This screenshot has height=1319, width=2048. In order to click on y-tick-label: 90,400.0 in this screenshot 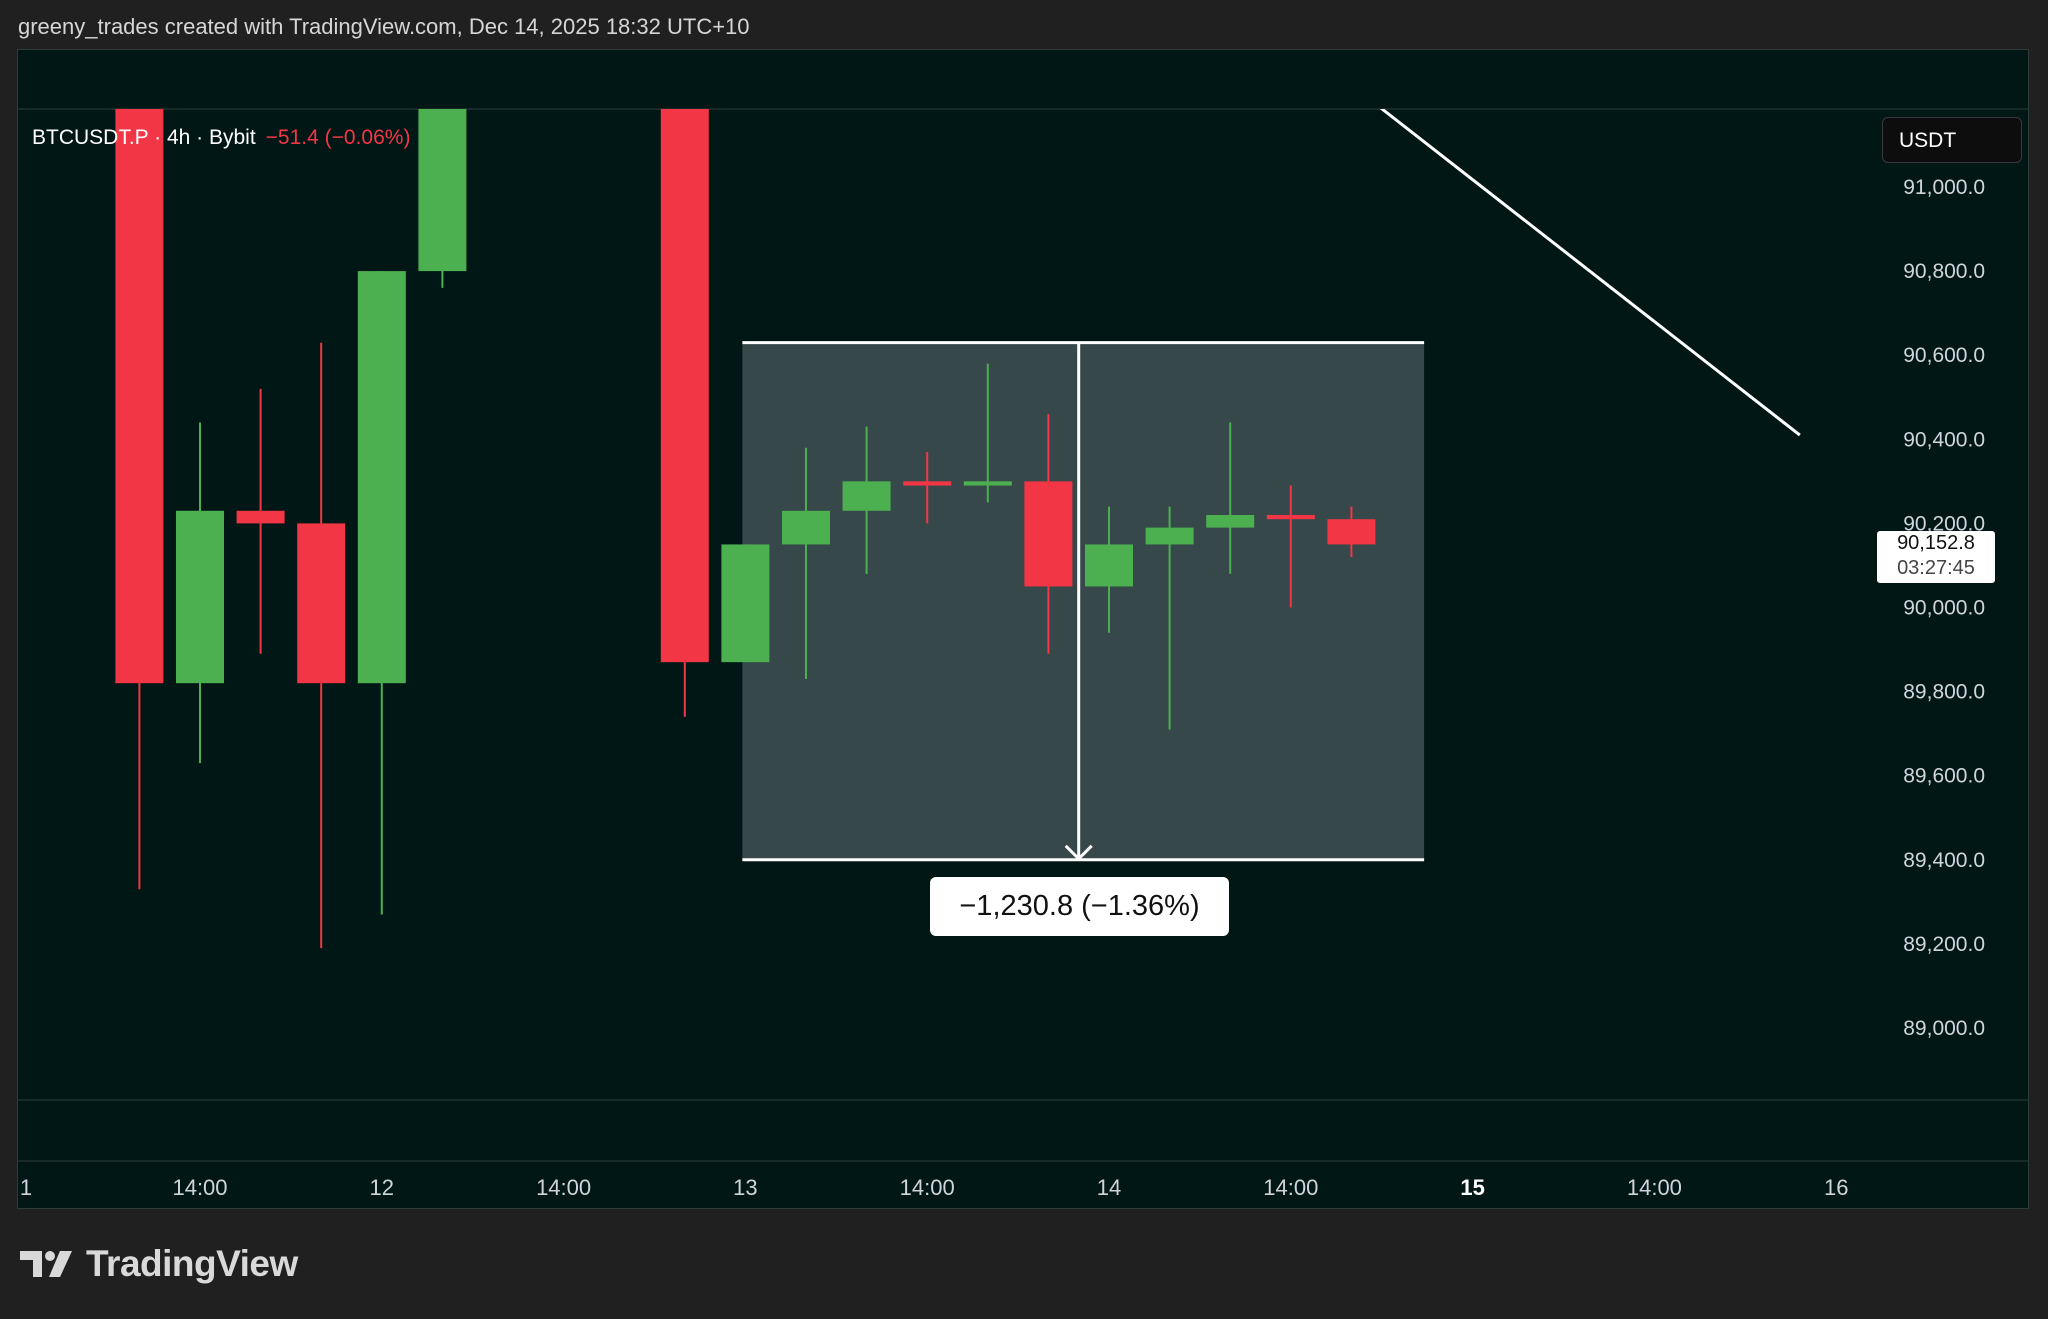, I will do `click(1944, 439)`.